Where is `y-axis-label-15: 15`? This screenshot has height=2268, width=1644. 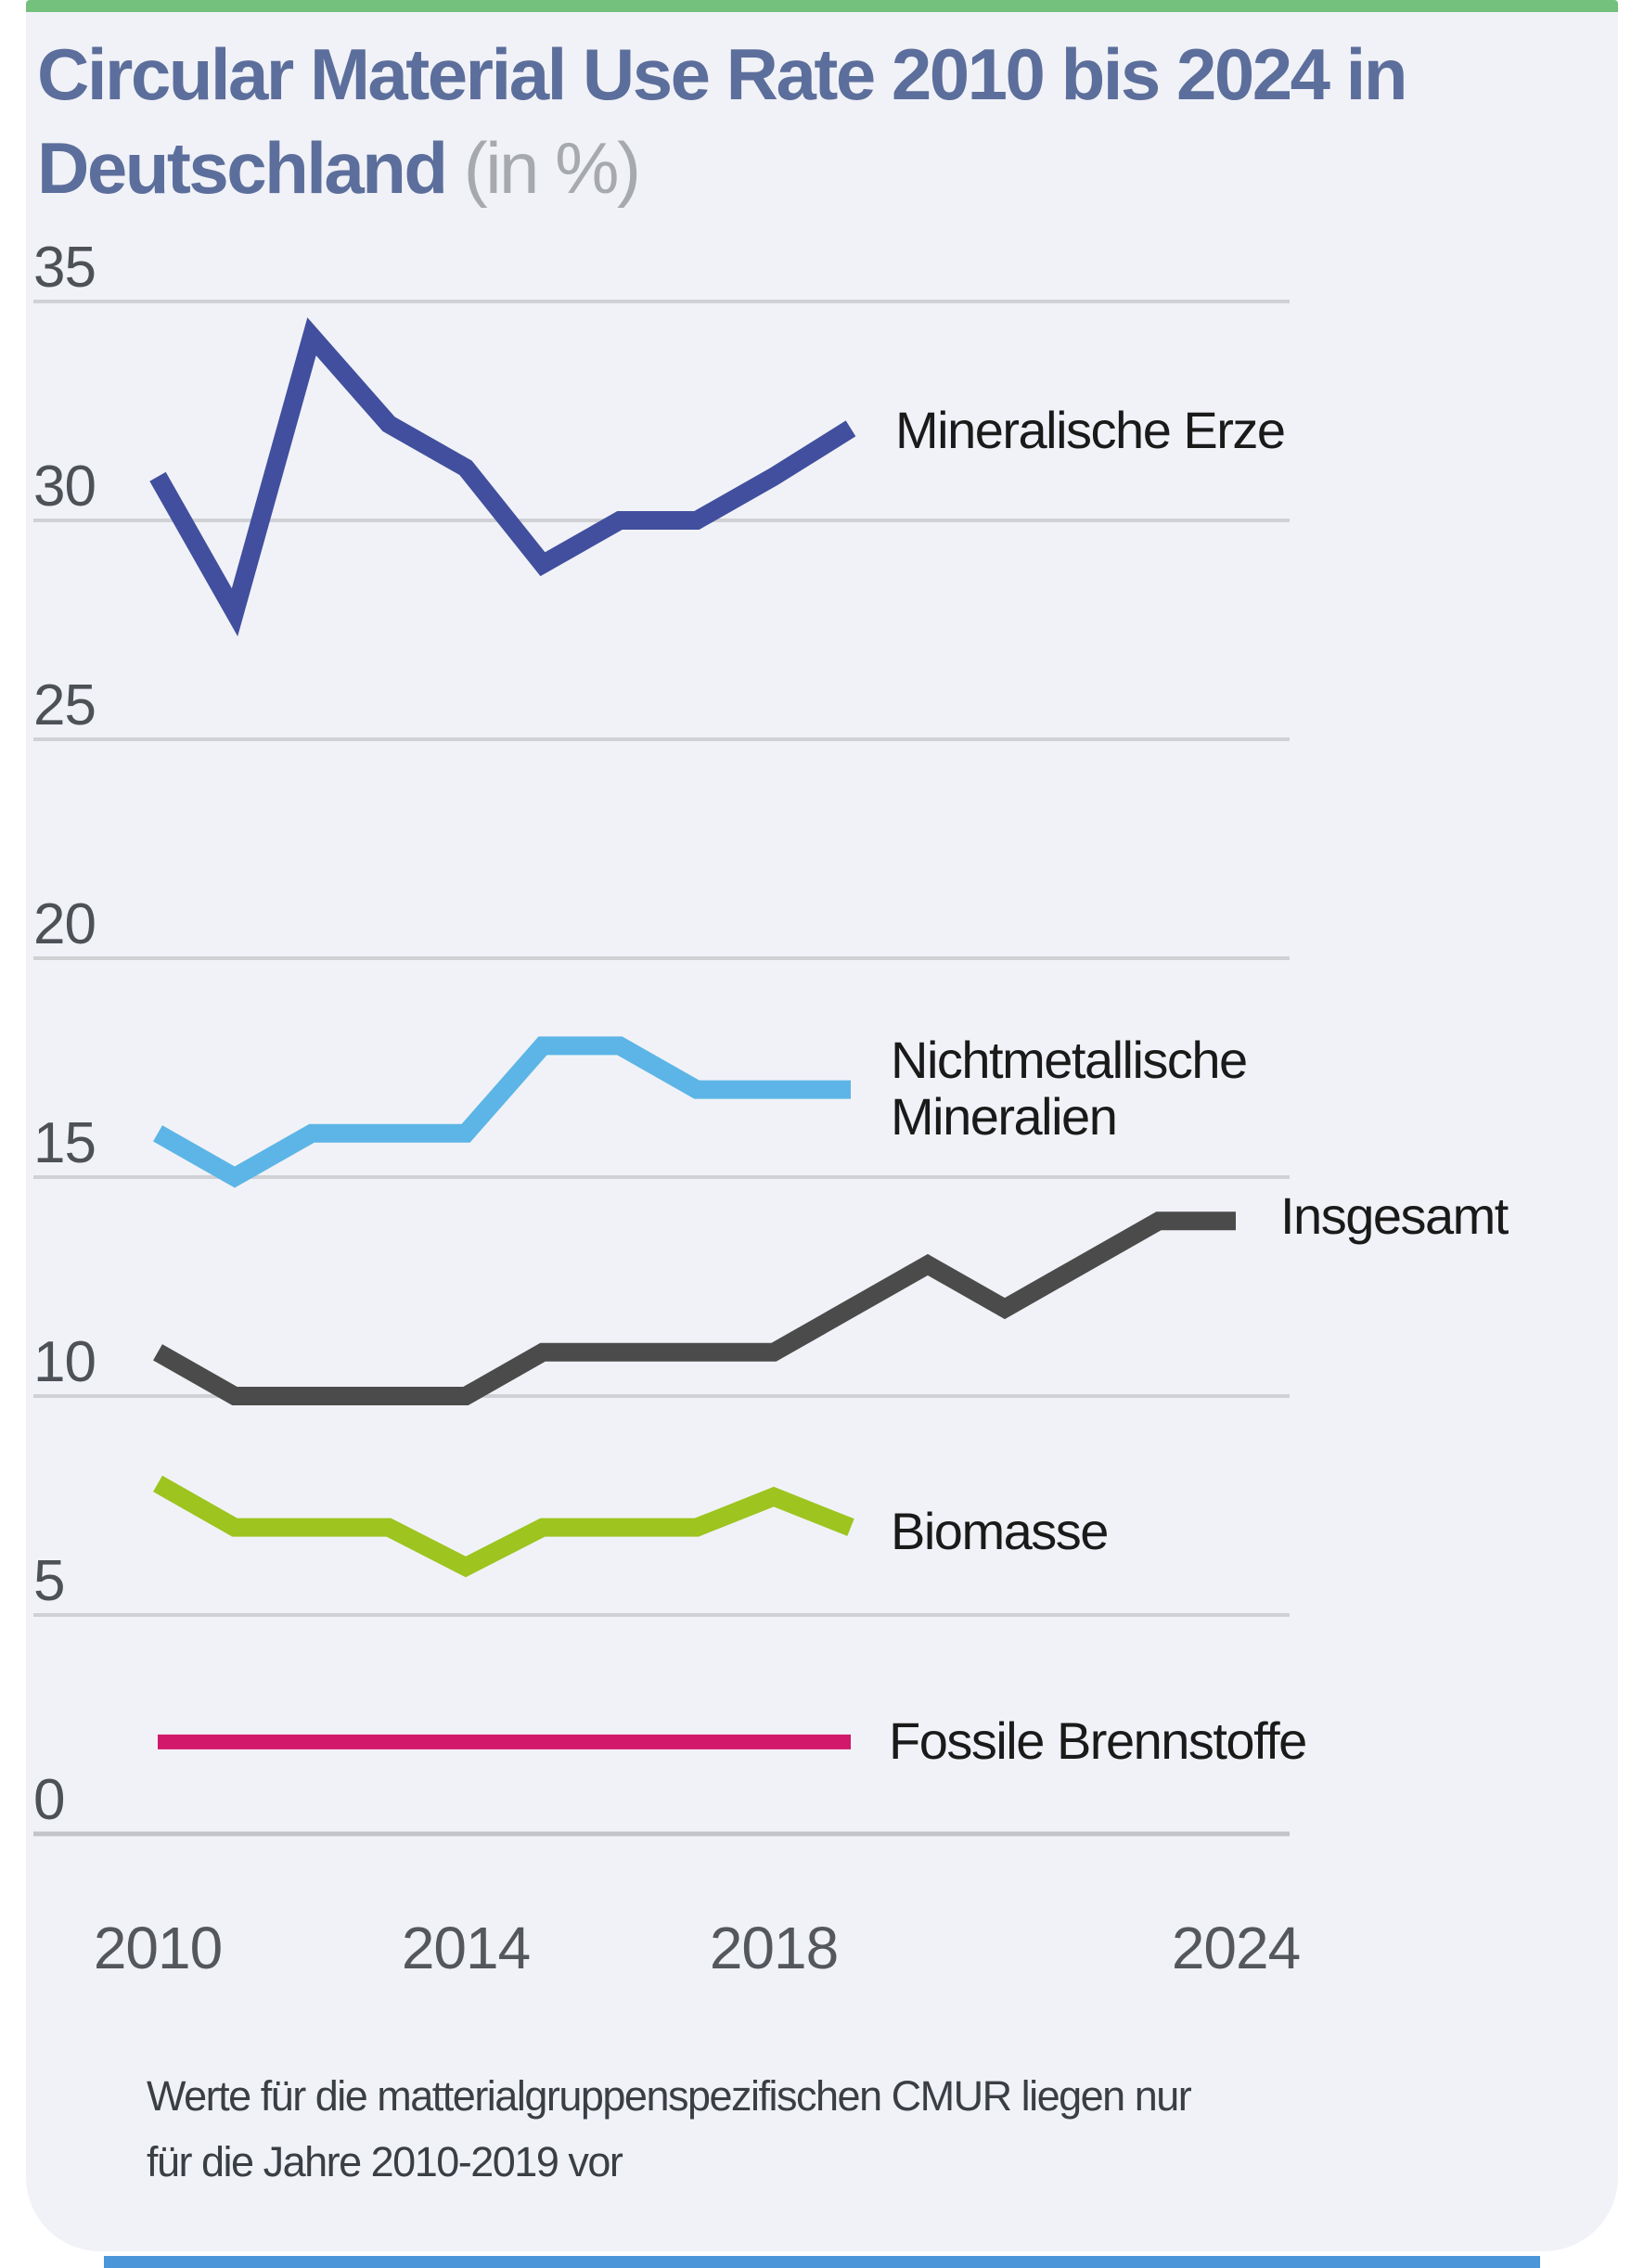 y-axis-label-15: 15 is located at coordinates (64, 1143).